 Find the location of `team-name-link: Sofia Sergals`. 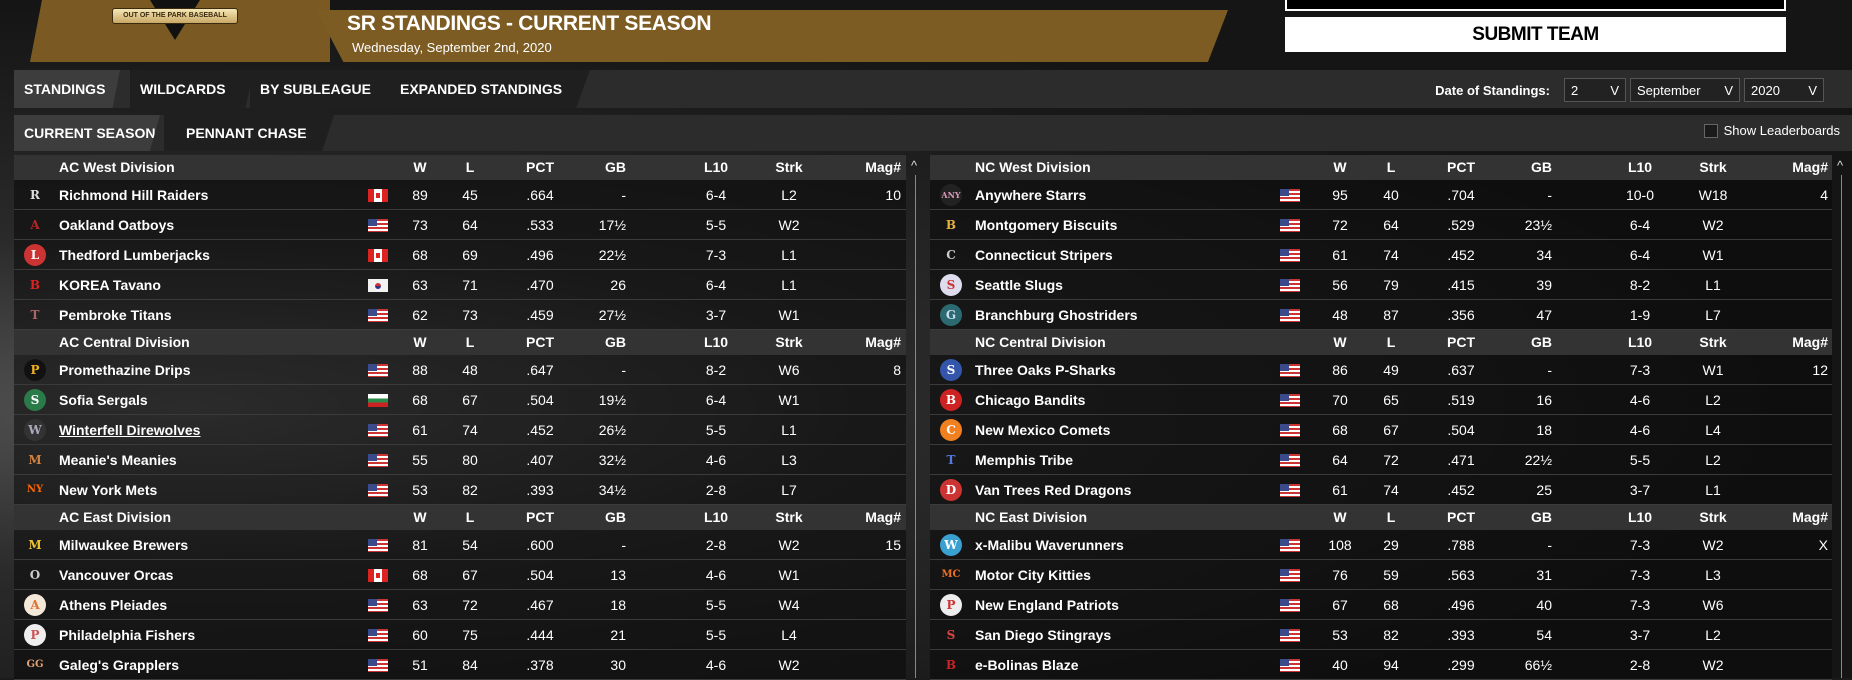

team-name-link: Sofia Sergals is located at coordinates (103, 400).